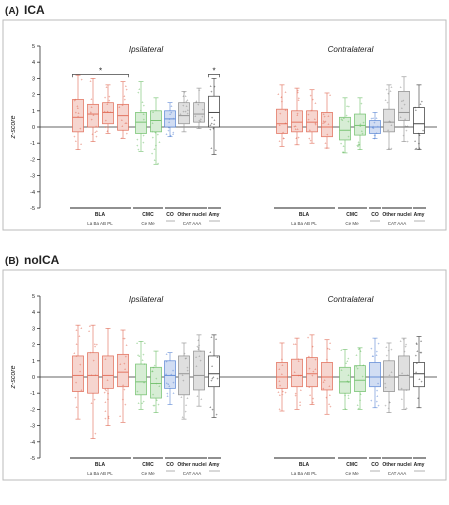 The width and height of the screenshot is (449, 505). Describe the element at coordinates (192, 465) in the screenshot. I see `region-label: Other nuclei` at that location.